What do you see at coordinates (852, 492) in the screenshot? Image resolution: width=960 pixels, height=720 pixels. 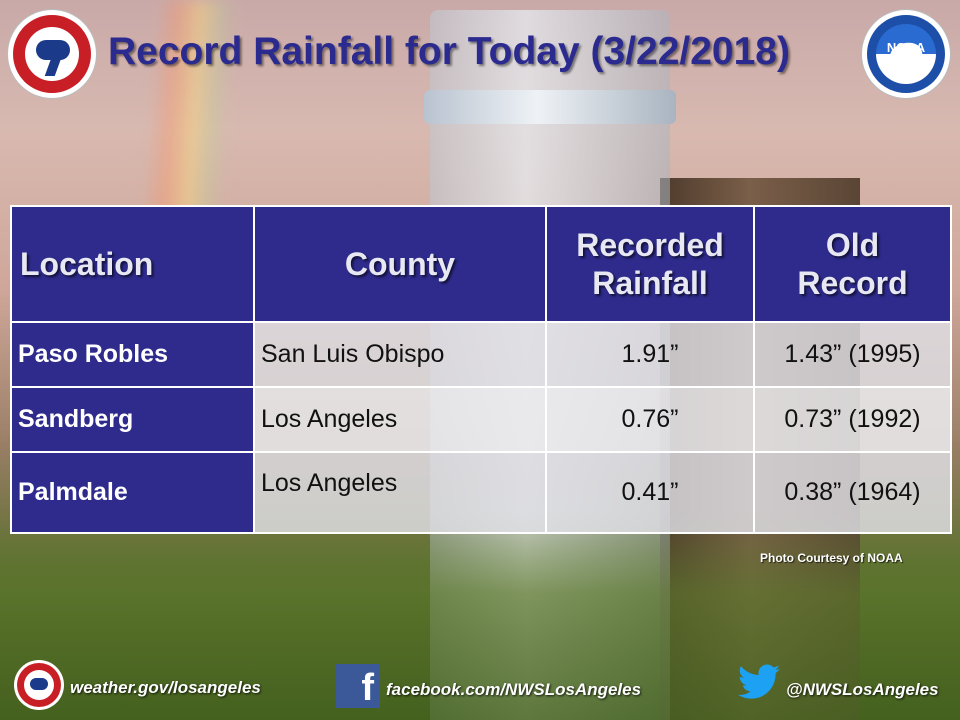 I see `old-record-cell: 0.38” (1964)` at bounding box center [852, 492].